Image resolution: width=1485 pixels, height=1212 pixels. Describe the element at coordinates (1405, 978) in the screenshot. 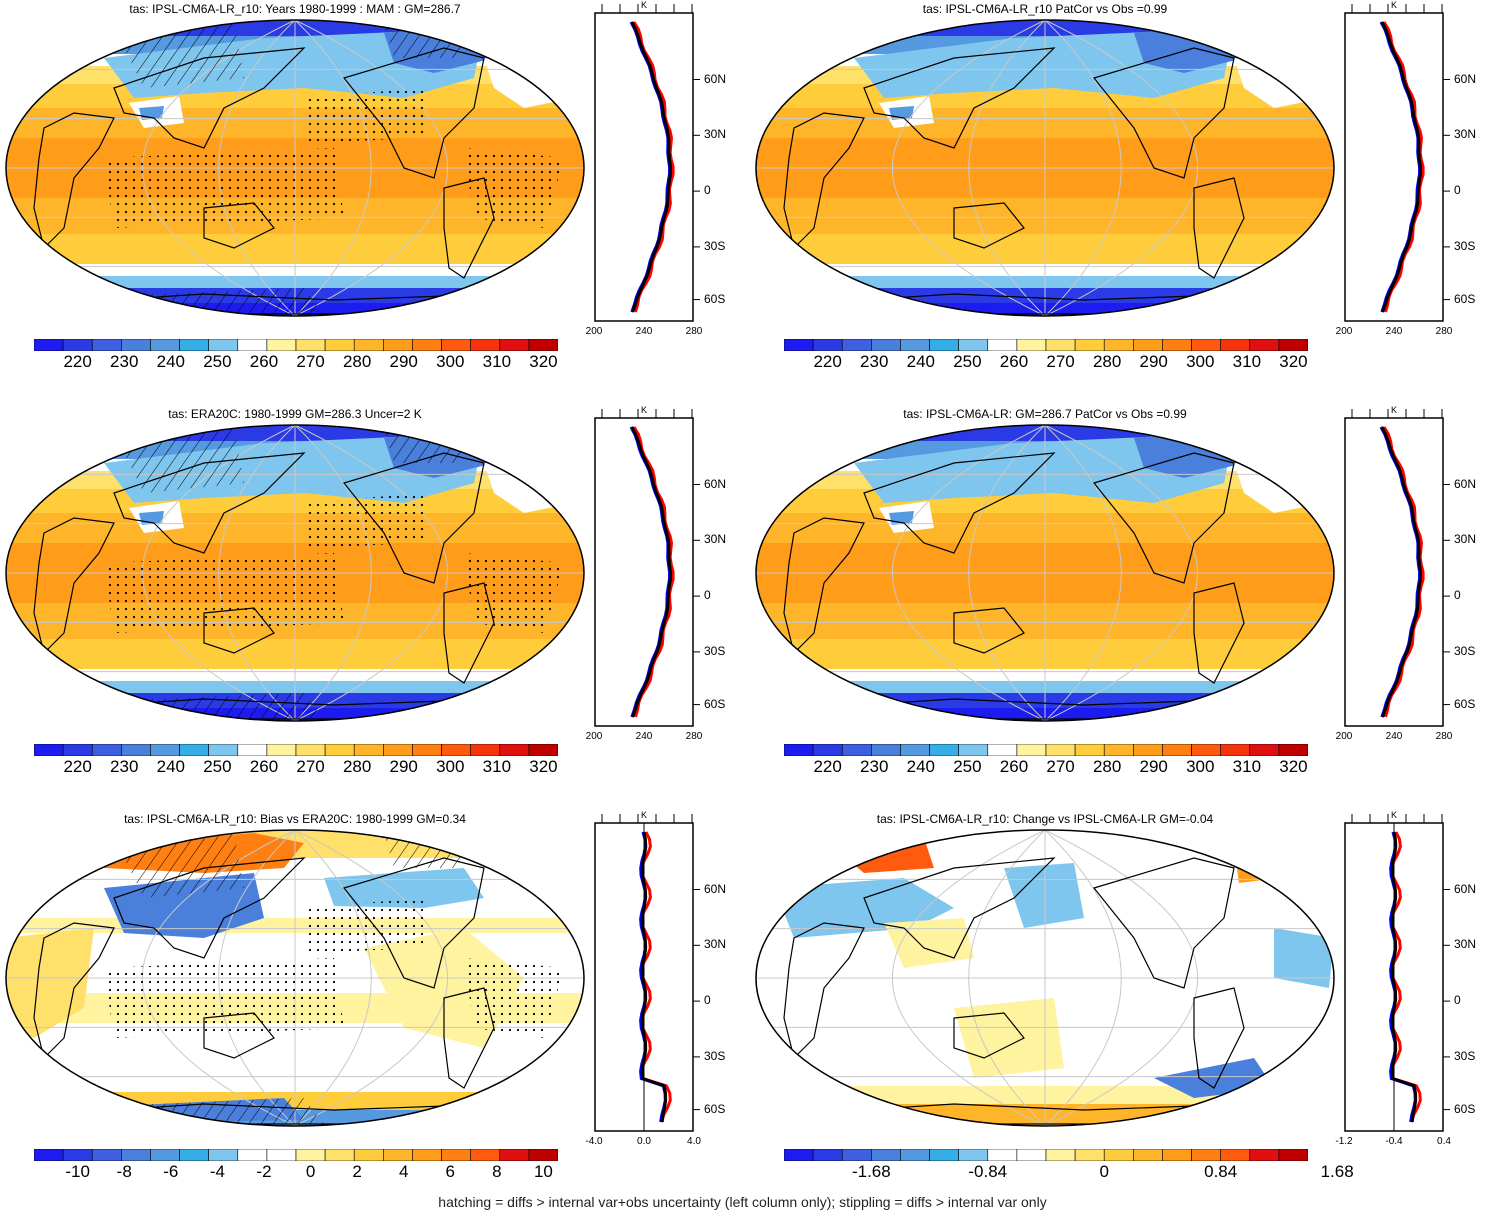

I see `profile-panel: K 60N 30N 0 30S 60S -1.2 -0.4 0.4` at that location.